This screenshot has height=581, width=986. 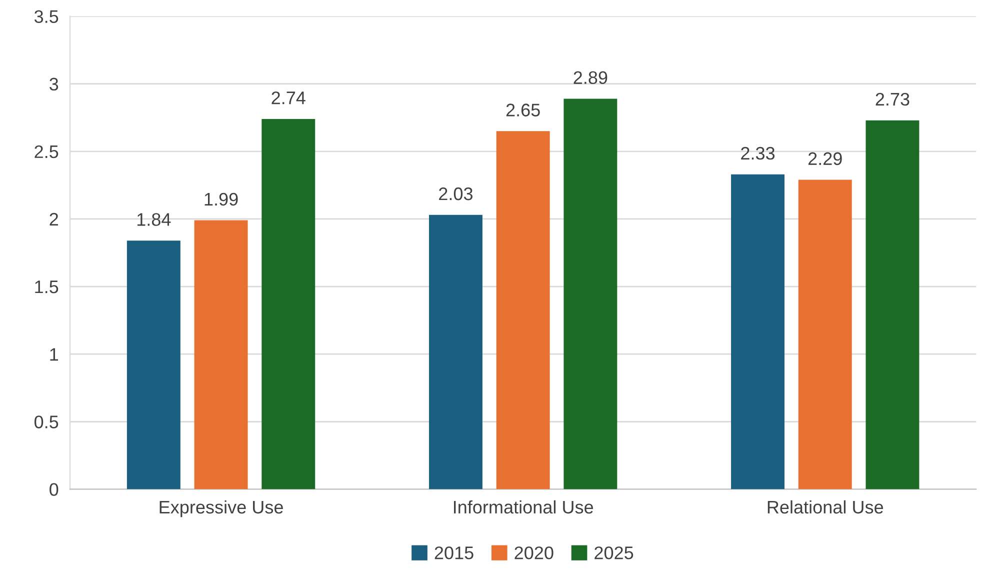 What do you see at coordinates (46, 287) in the screenshot?
I see `y-tick-label: 1.5` at bounding box center [46, 287].